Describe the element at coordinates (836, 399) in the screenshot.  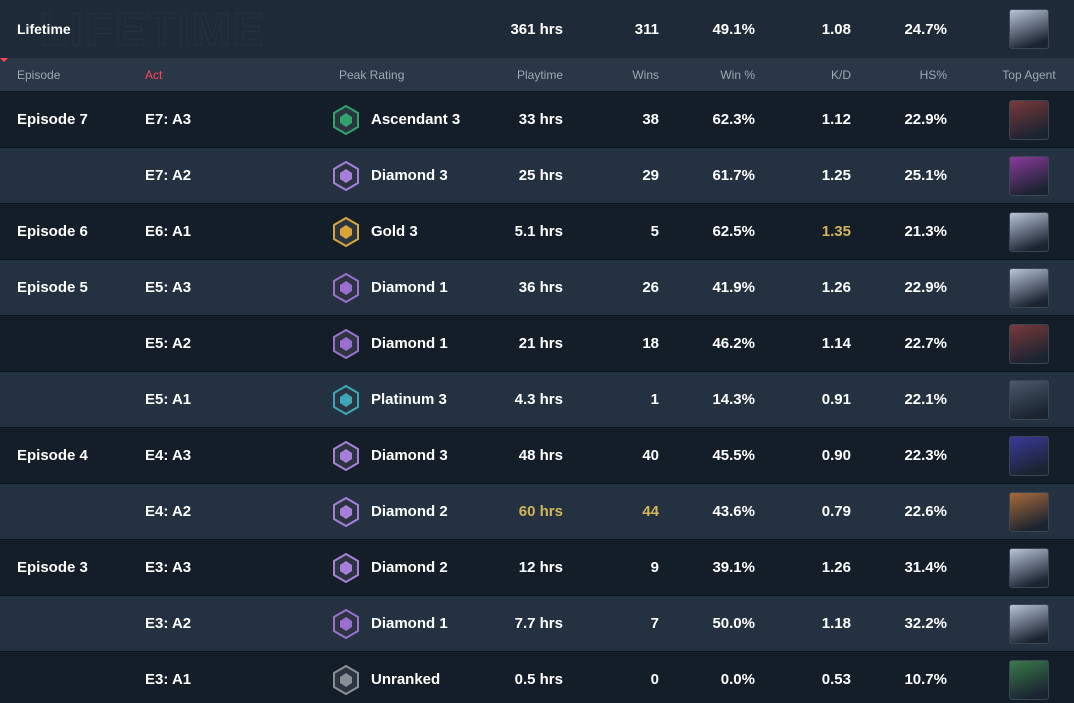
I see `stat-kd: 0.91` at that location.